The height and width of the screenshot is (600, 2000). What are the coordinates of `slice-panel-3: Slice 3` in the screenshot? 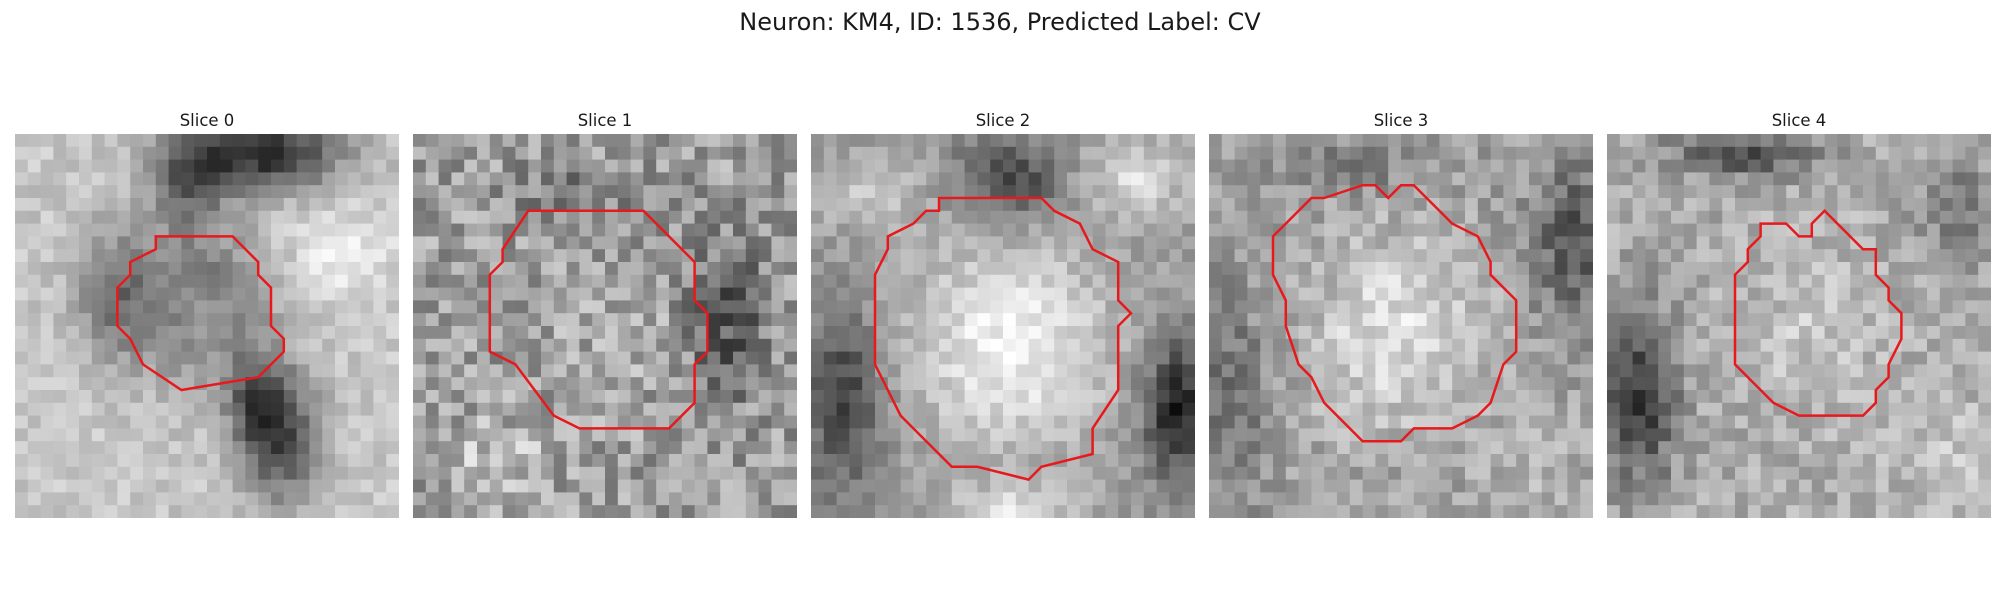 It's located at (1401, 313).